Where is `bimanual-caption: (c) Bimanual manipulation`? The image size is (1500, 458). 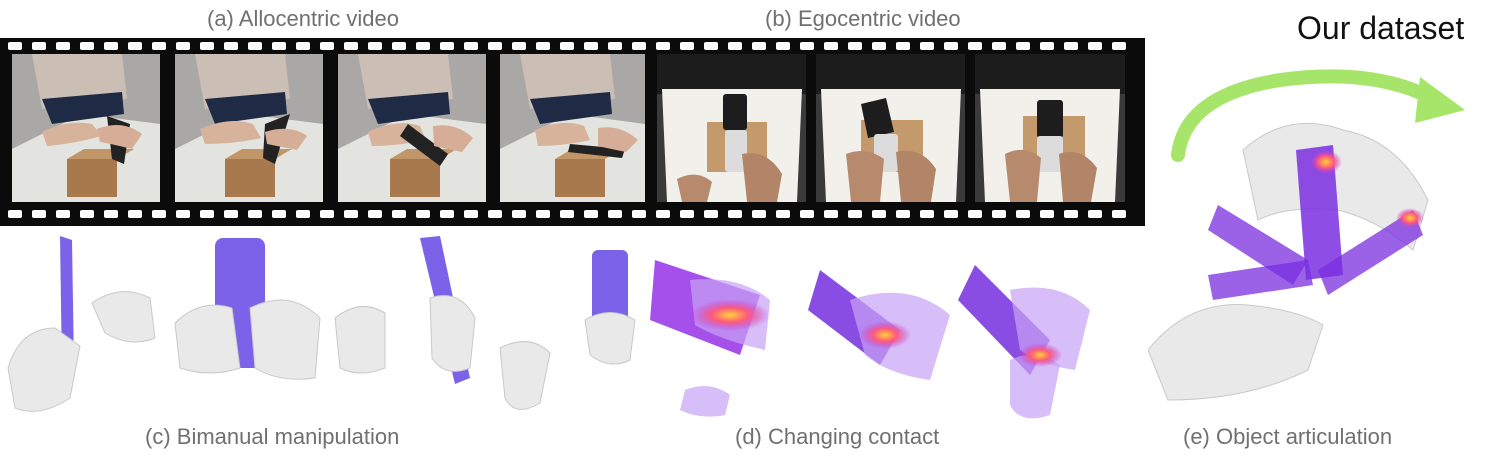
bimanual-caption: (c) Bimanual manipulation is located at coordinates (272, 436).